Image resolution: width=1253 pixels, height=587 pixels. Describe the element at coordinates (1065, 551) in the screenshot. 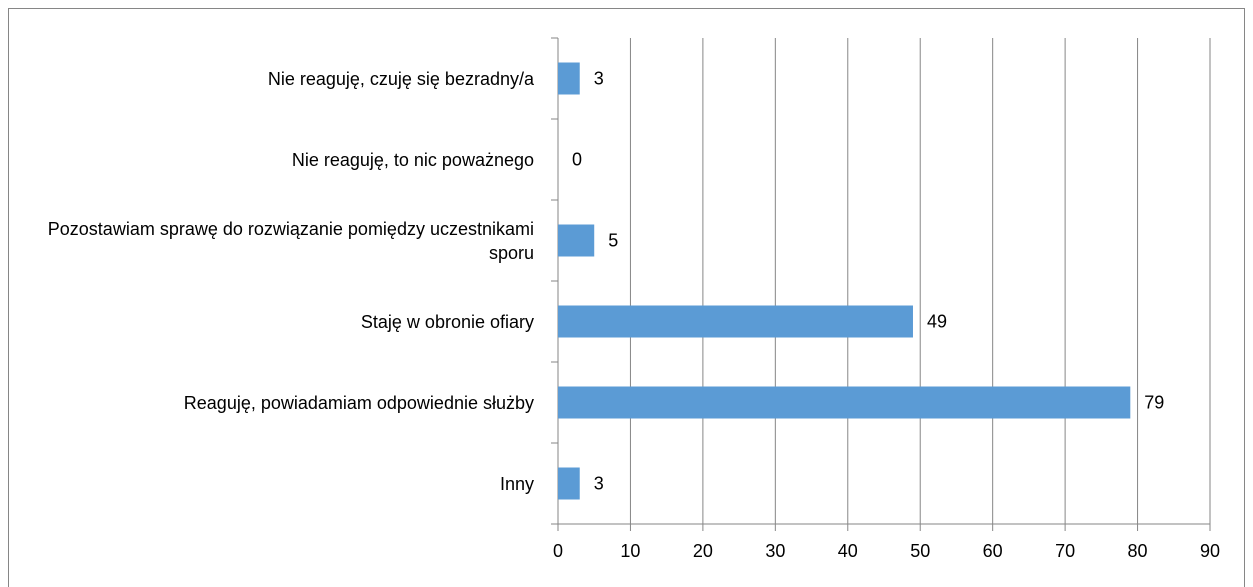

I see `x-tick-label: 70` at that location.